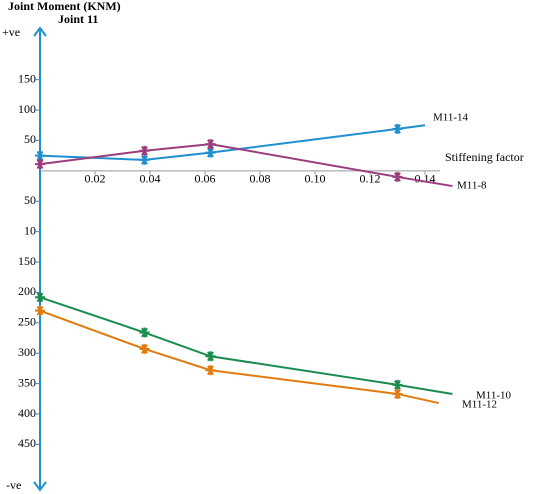 The image size is (537, 494). I want to click on y-bottom-label: -ve, so click(13, 485).